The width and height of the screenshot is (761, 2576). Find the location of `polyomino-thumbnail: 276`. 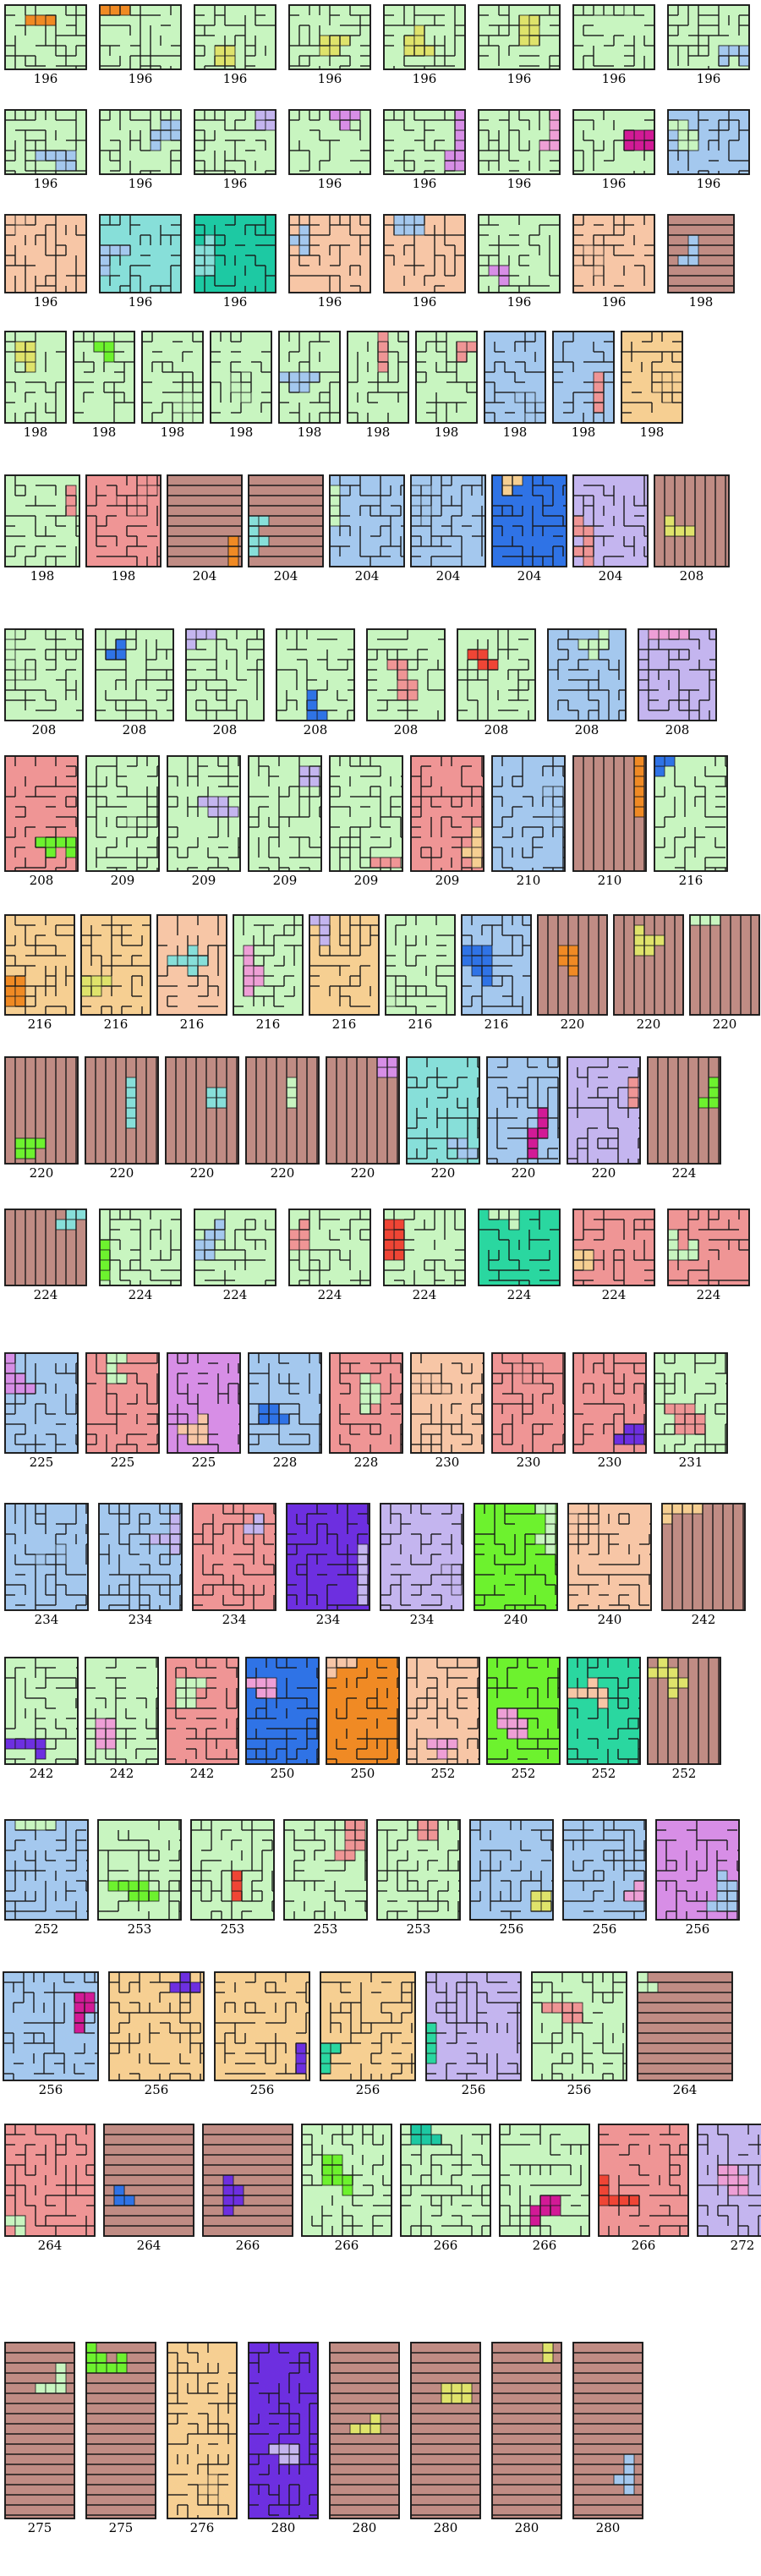

polyomino-thumbnail: 276 is located at coordinates (202, 2438).